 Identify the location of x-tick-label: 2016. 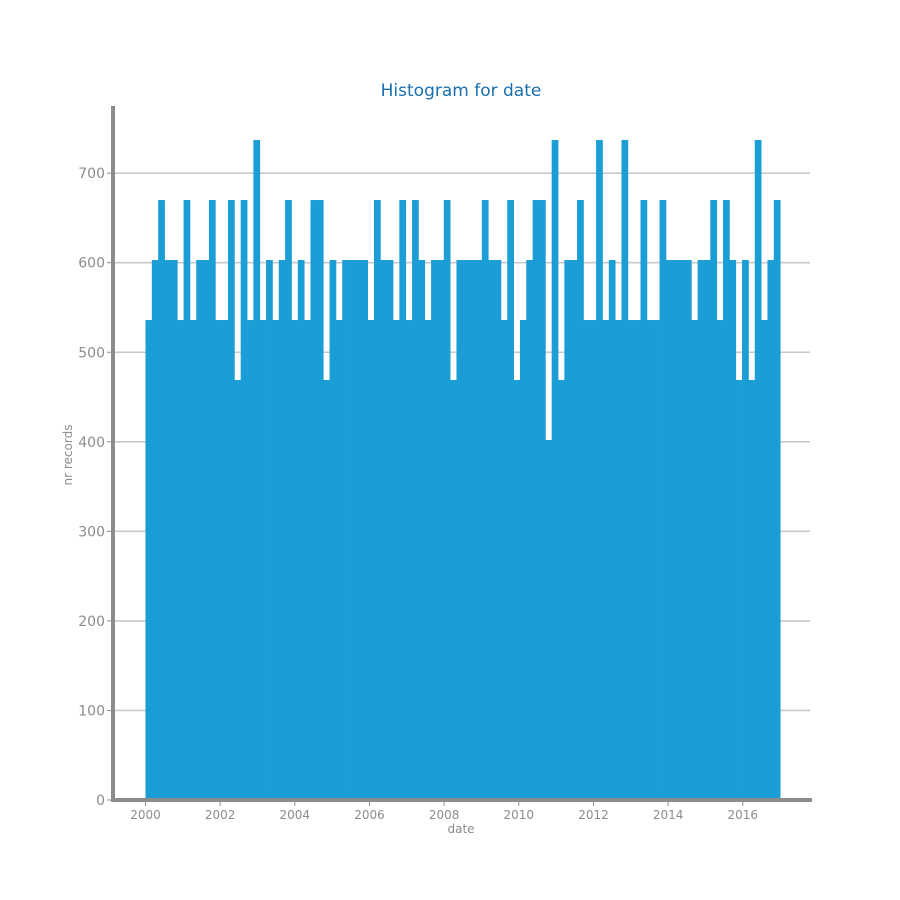
(743, 815).